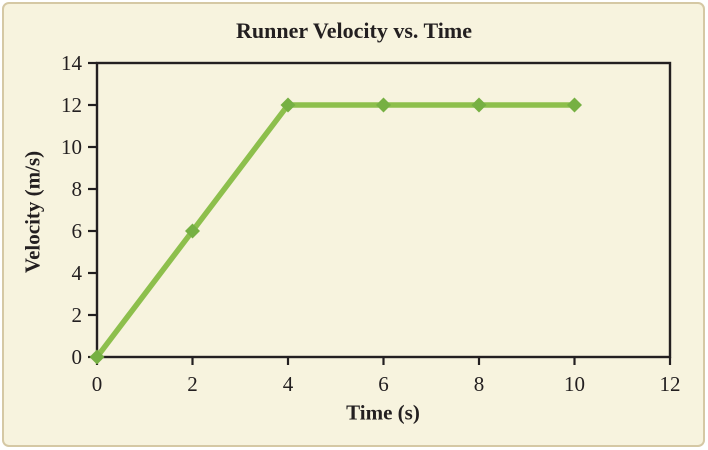 Image resolution: width=708 pixels, height=450 pixels. Describe the element at coordinates (479, 384) in the screenshot. I see `x-tick-label: 8` at that location.